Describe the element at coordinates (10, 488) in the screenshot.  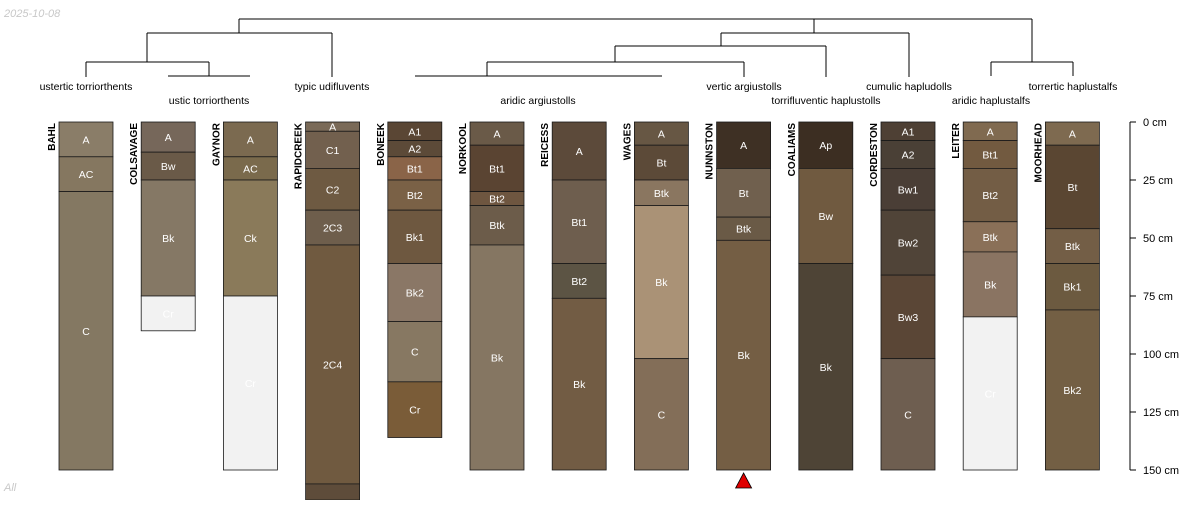
I see `subset-label: All` at that location.